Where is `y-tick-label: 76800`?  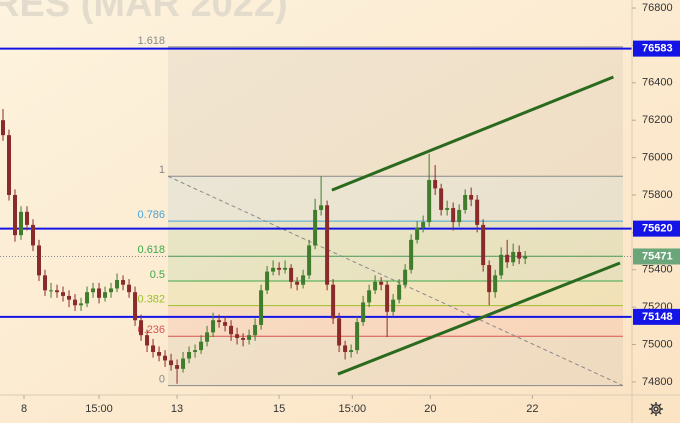
y-tick-label: 76800 is located at coordinates (657, 8).